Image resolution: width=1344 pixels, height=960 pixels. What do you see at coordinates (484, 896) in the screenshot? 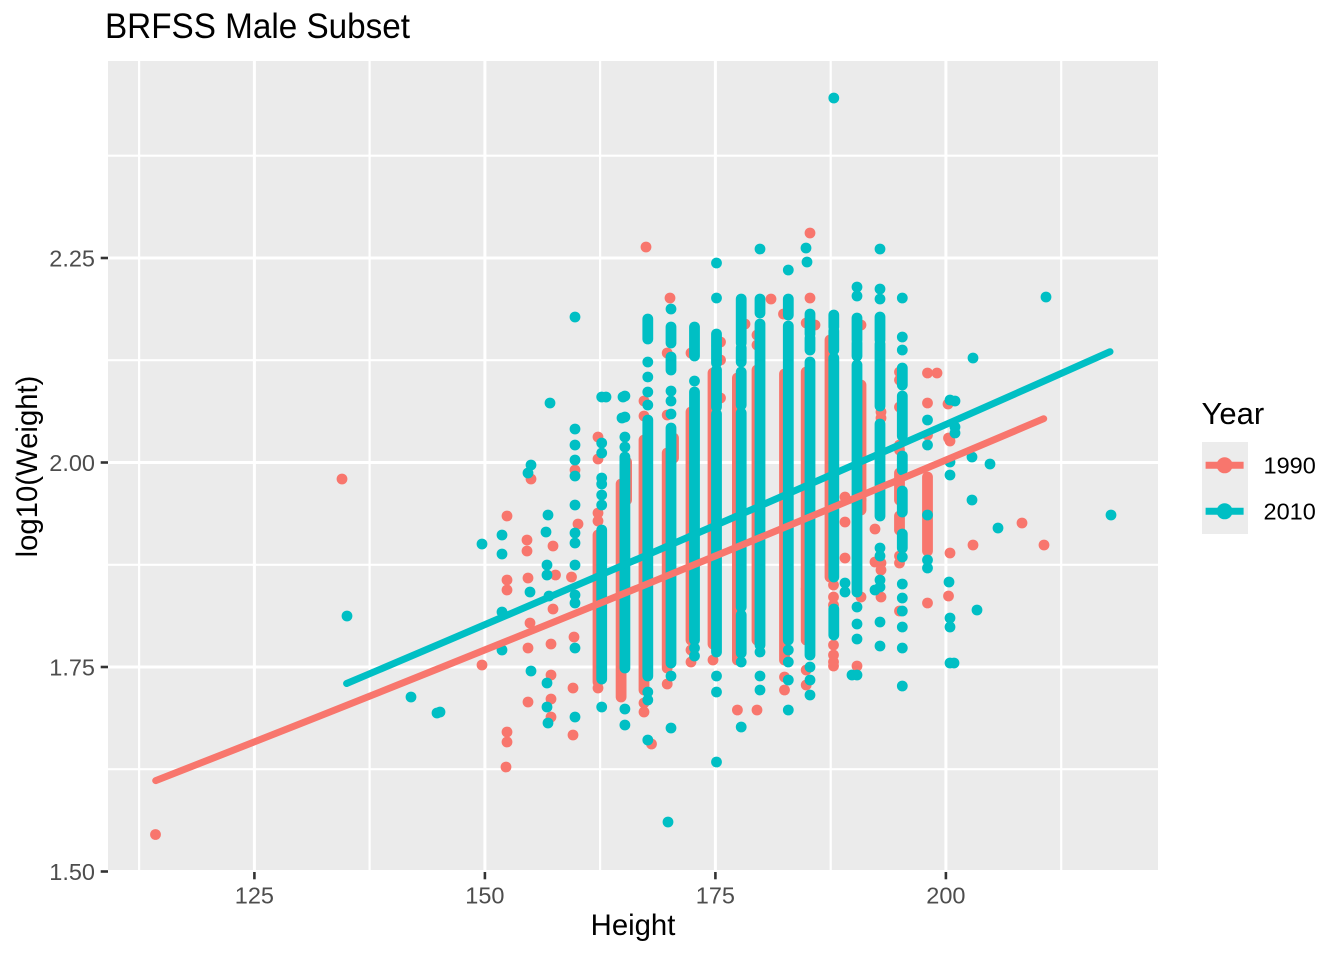
I see `svg-text: 150` at bounding box center [484, 896].